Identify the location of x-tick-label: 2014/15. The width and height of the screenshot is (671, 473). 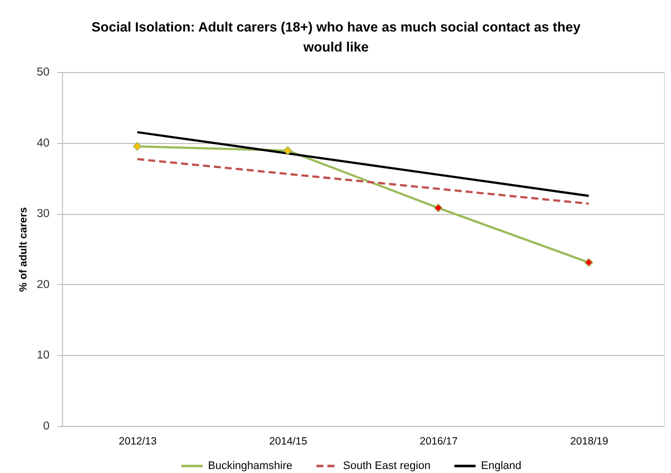
(288, 442).